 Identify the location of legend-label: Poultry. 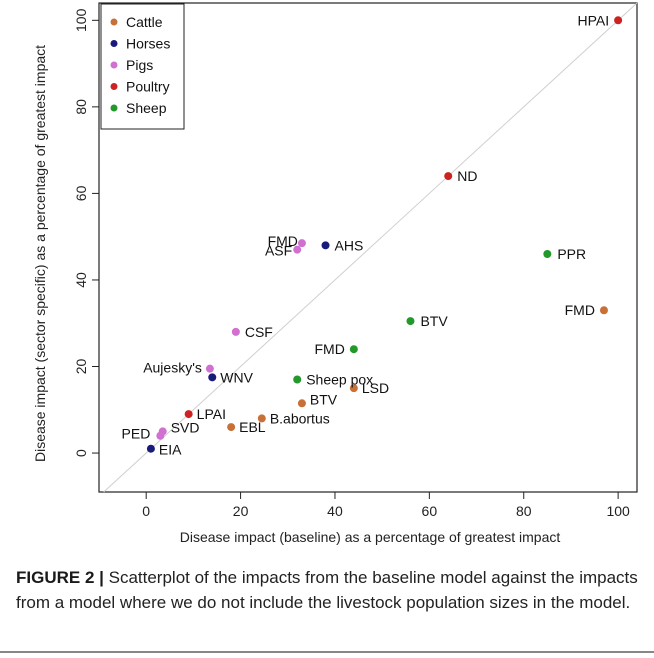
(148, 87).